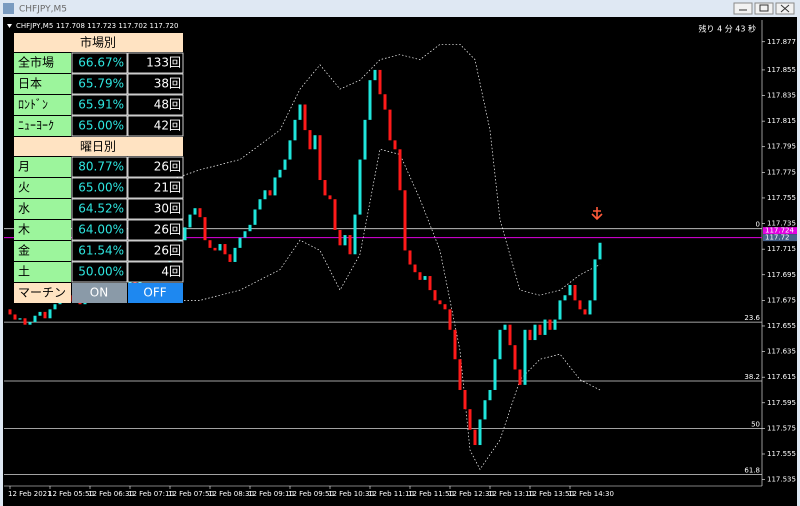  What do you see at coordinates (781, 172) in the screenshot?
I see `y-tick-label: 117.775` at bounding box center [781, 172].